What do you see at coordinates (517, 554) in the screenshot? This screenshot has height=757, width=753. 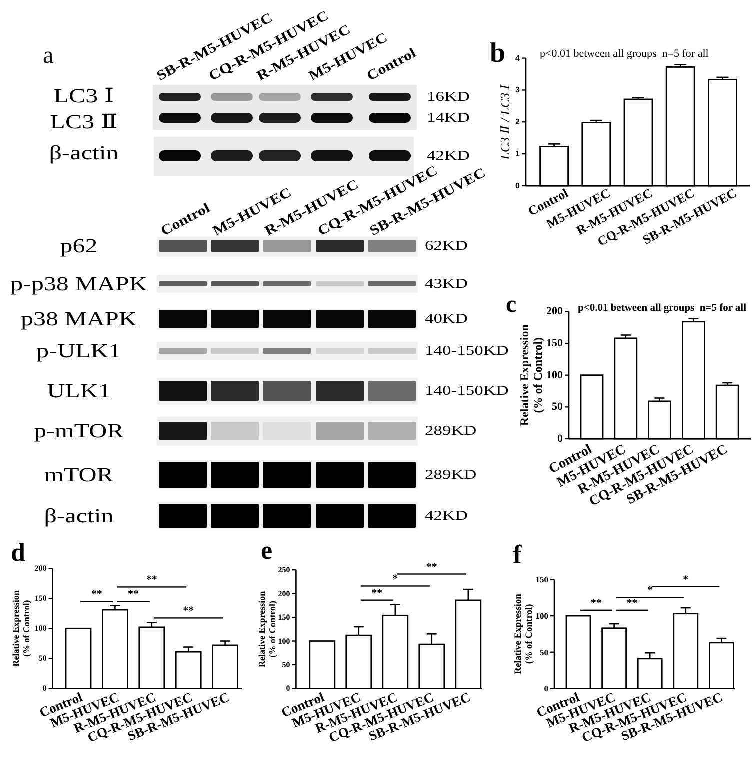 I see `chart-title: f` at bounding box center [517, 554].